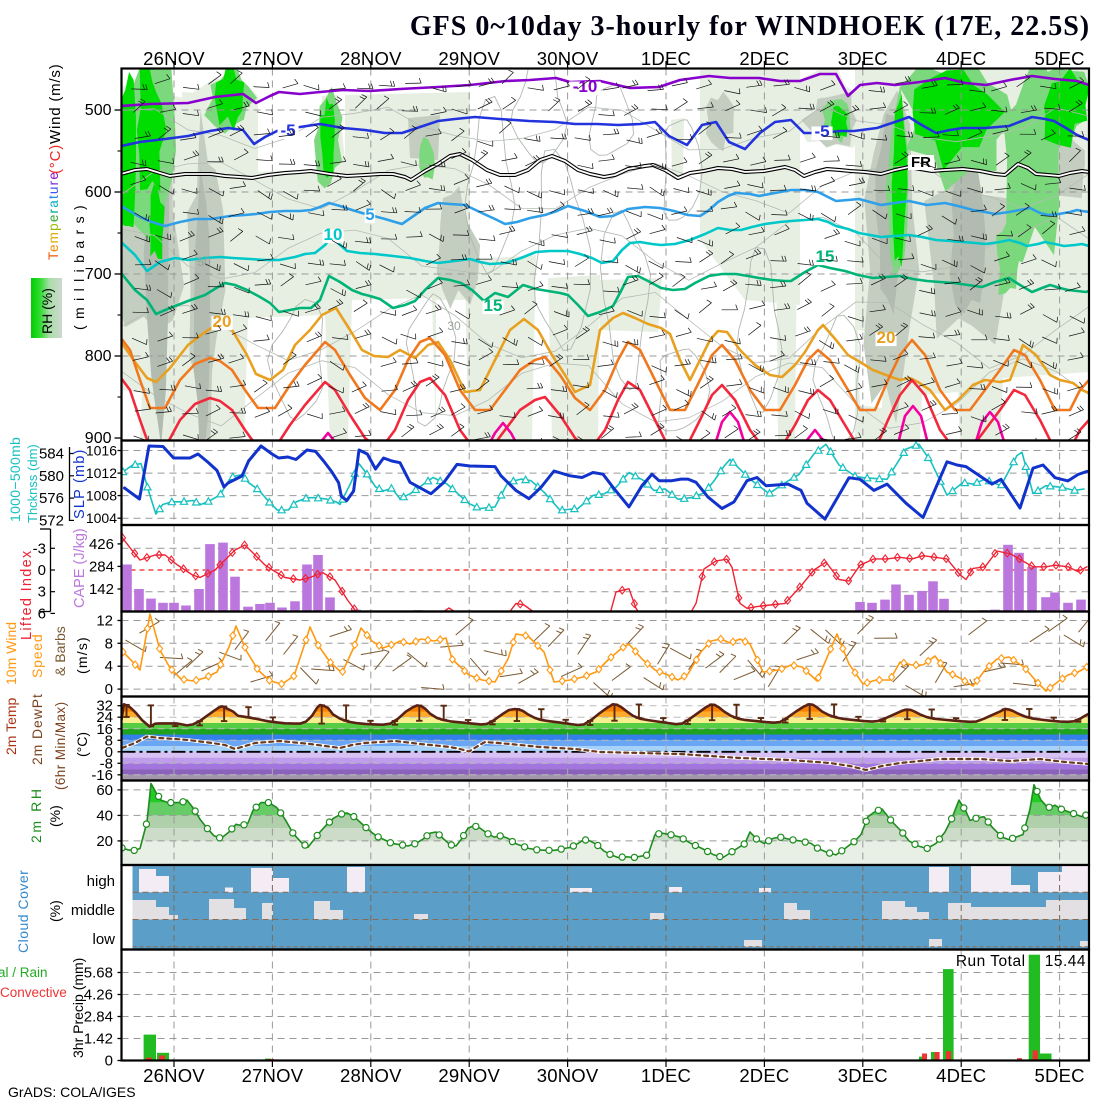  What do you see at coordinates (104, 621) in the screenshot?
I see `svg-text: 12` at bounding box center [104, 621].